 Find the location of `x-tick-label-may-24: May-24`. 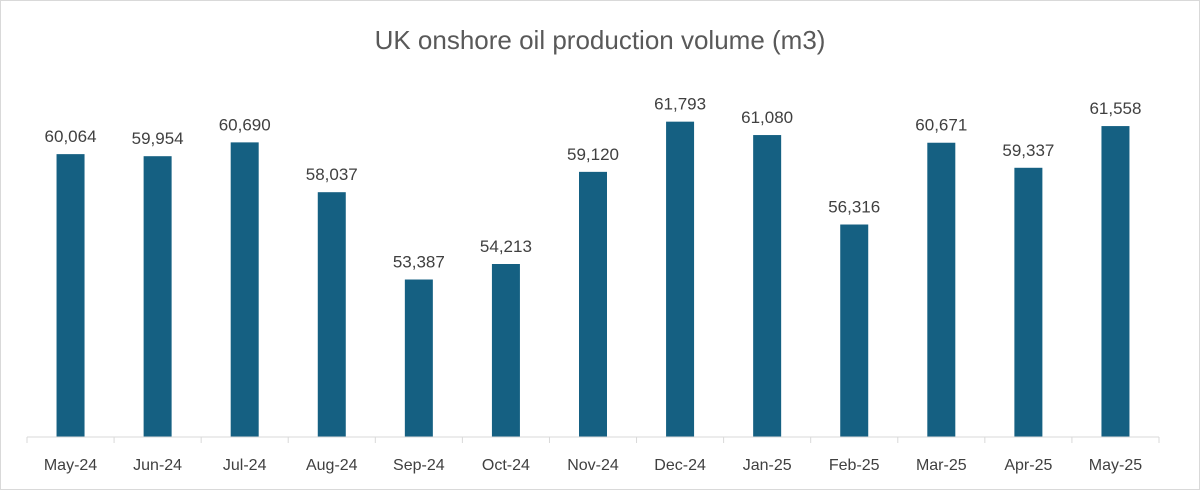

x-tick-label-may-24: May-24 is located at coordinates (70, 465).